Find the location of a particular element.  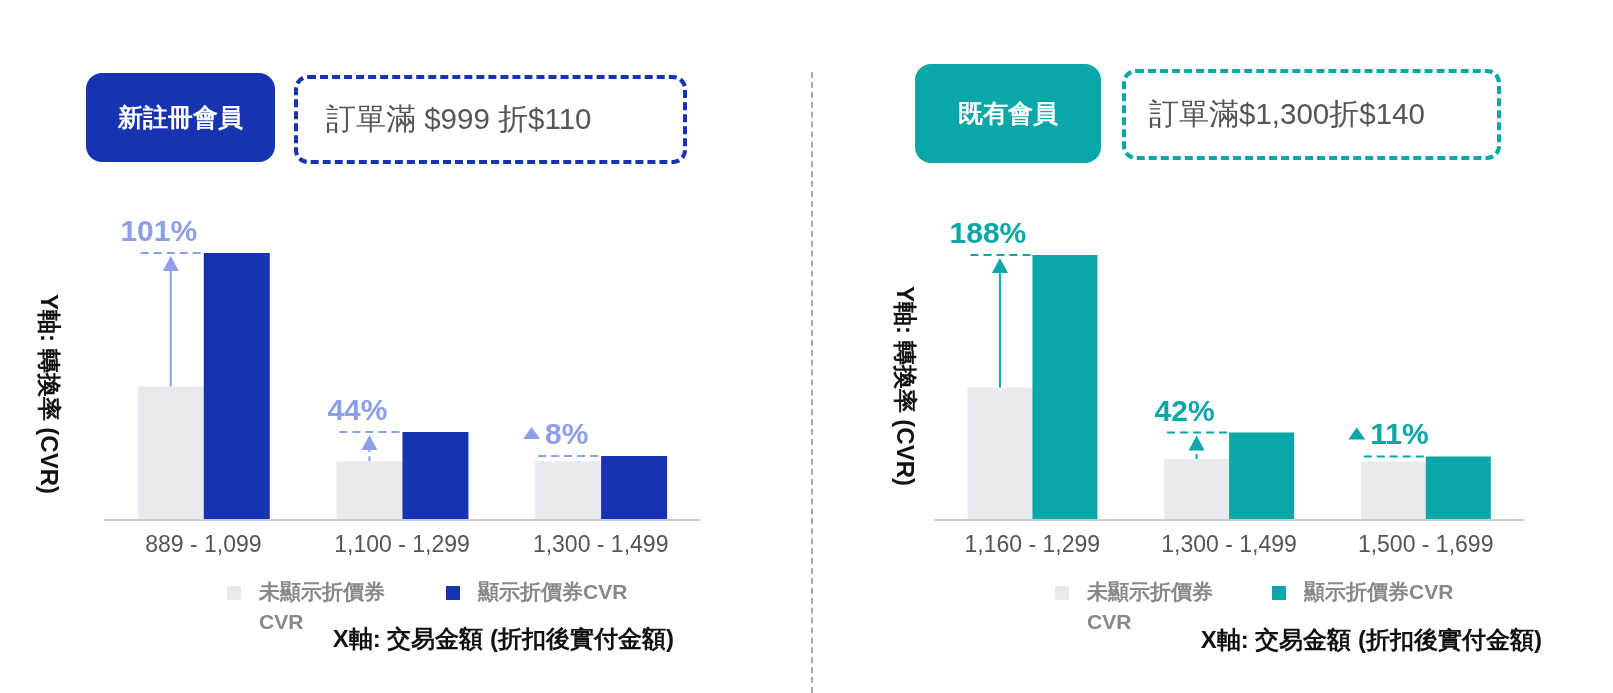

x-tick-label: 889 - 1,099 is located at coordinates (203, 544).